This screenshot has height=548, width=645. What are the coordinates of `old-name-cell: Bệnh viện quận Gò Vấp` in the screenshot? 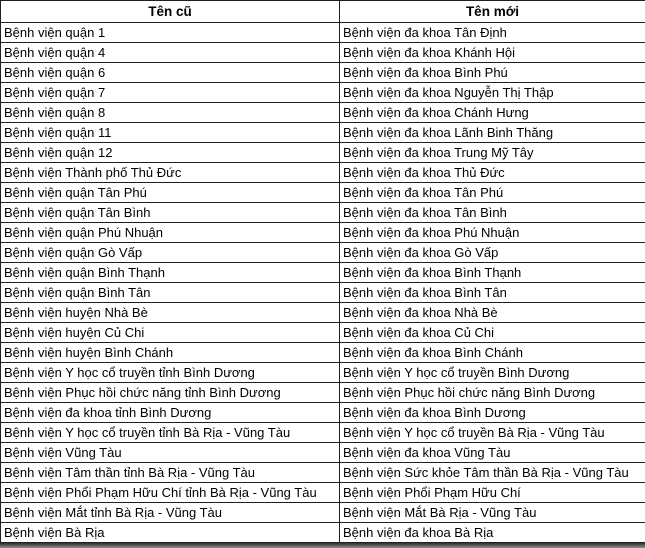 It's located at (170, 253).